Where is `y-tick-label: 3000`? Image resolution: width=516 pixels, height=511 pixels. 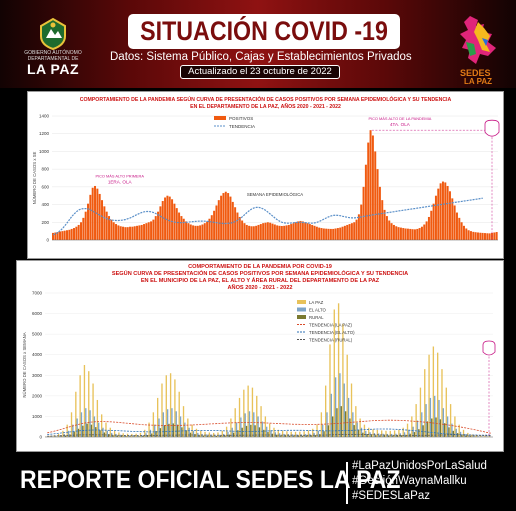 y-tick-label: 3000 is located at coordinates (37, 375).